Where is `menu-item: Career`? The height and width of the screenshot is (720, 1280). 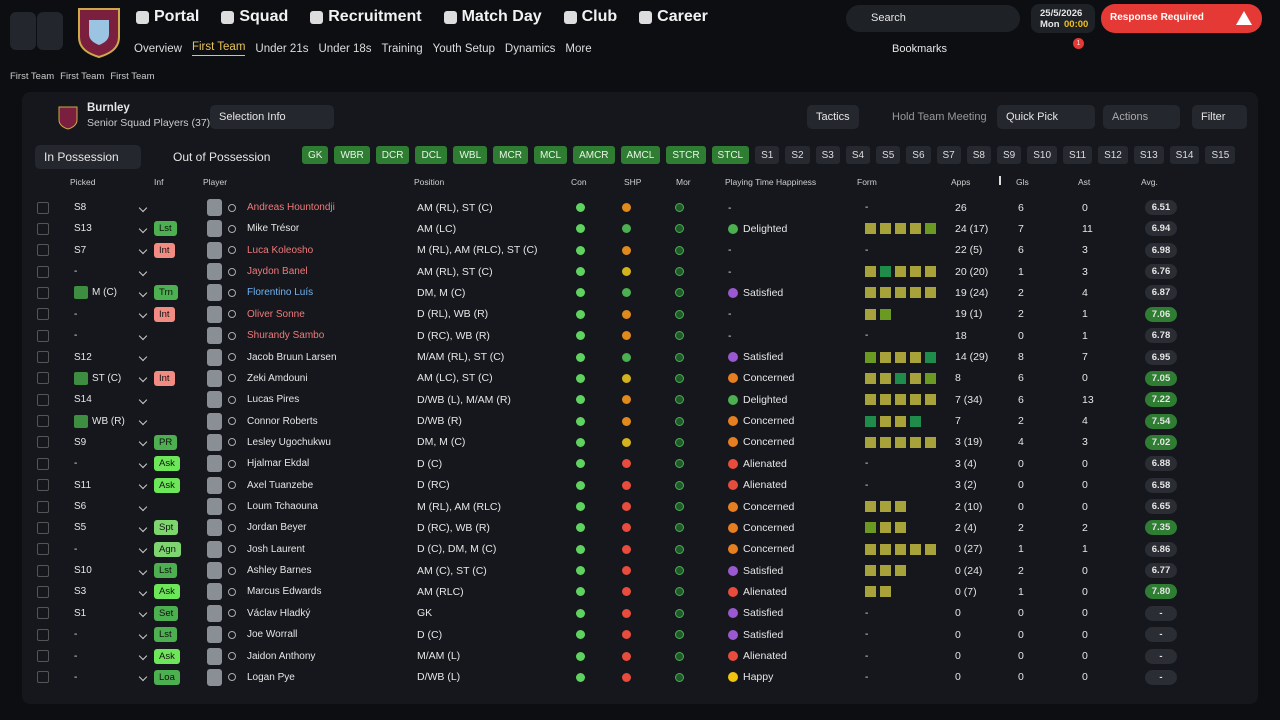 menu-item: Career is located at coordinates (673, 17).